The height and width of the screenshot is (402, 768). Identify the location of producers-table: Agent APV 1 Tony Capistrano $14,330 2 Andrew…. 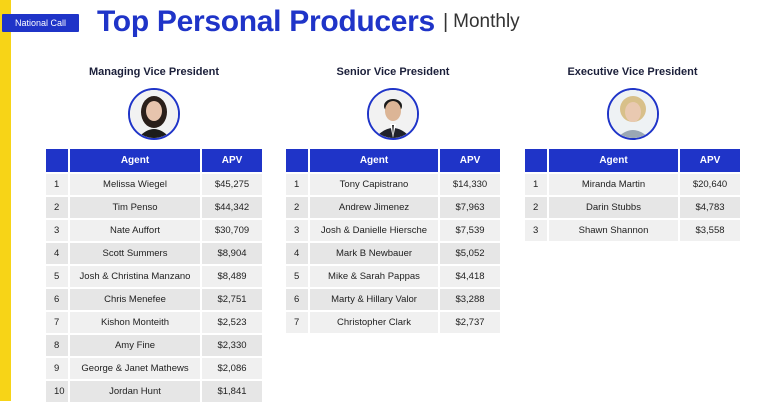
(393, 241).